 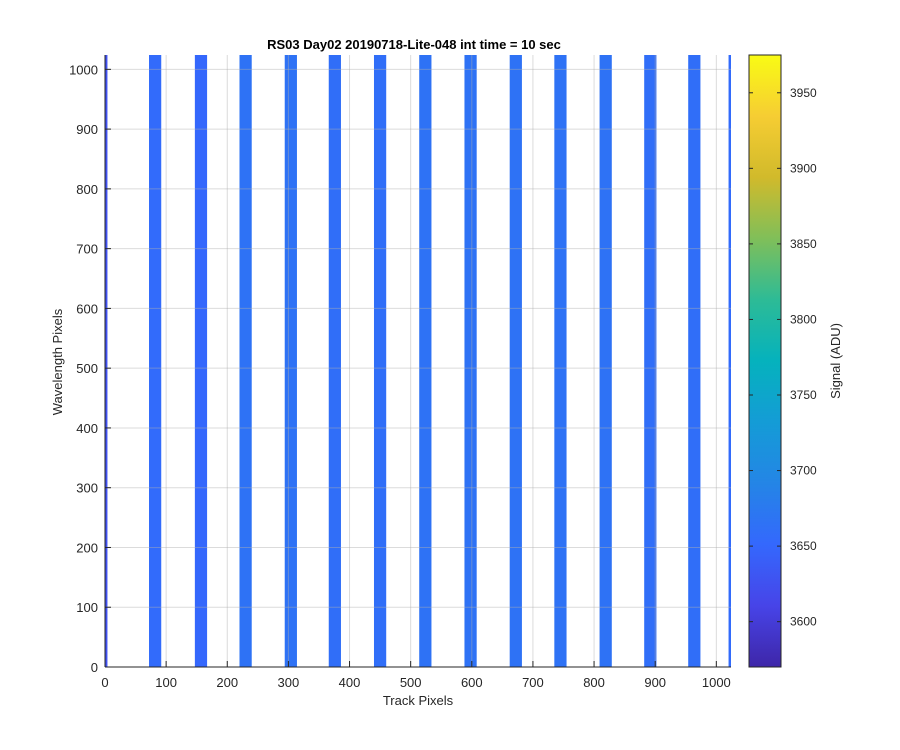 What do you see at coordinates (803, 244) in the screenshot?
I see `colorbar-tick-label-3850: 3850` at bounding box center [803, 244].